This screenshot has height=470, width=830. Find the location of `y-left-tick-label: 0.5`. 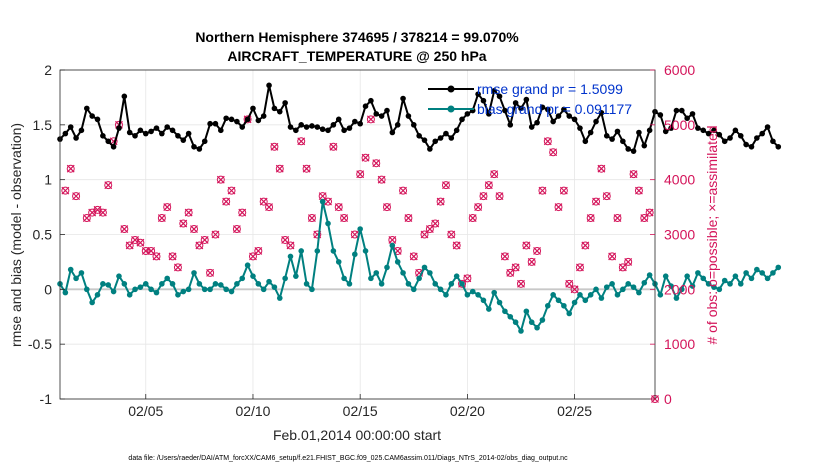

y-left-tick-label: 0.5 is located at coordinates (43, 235).